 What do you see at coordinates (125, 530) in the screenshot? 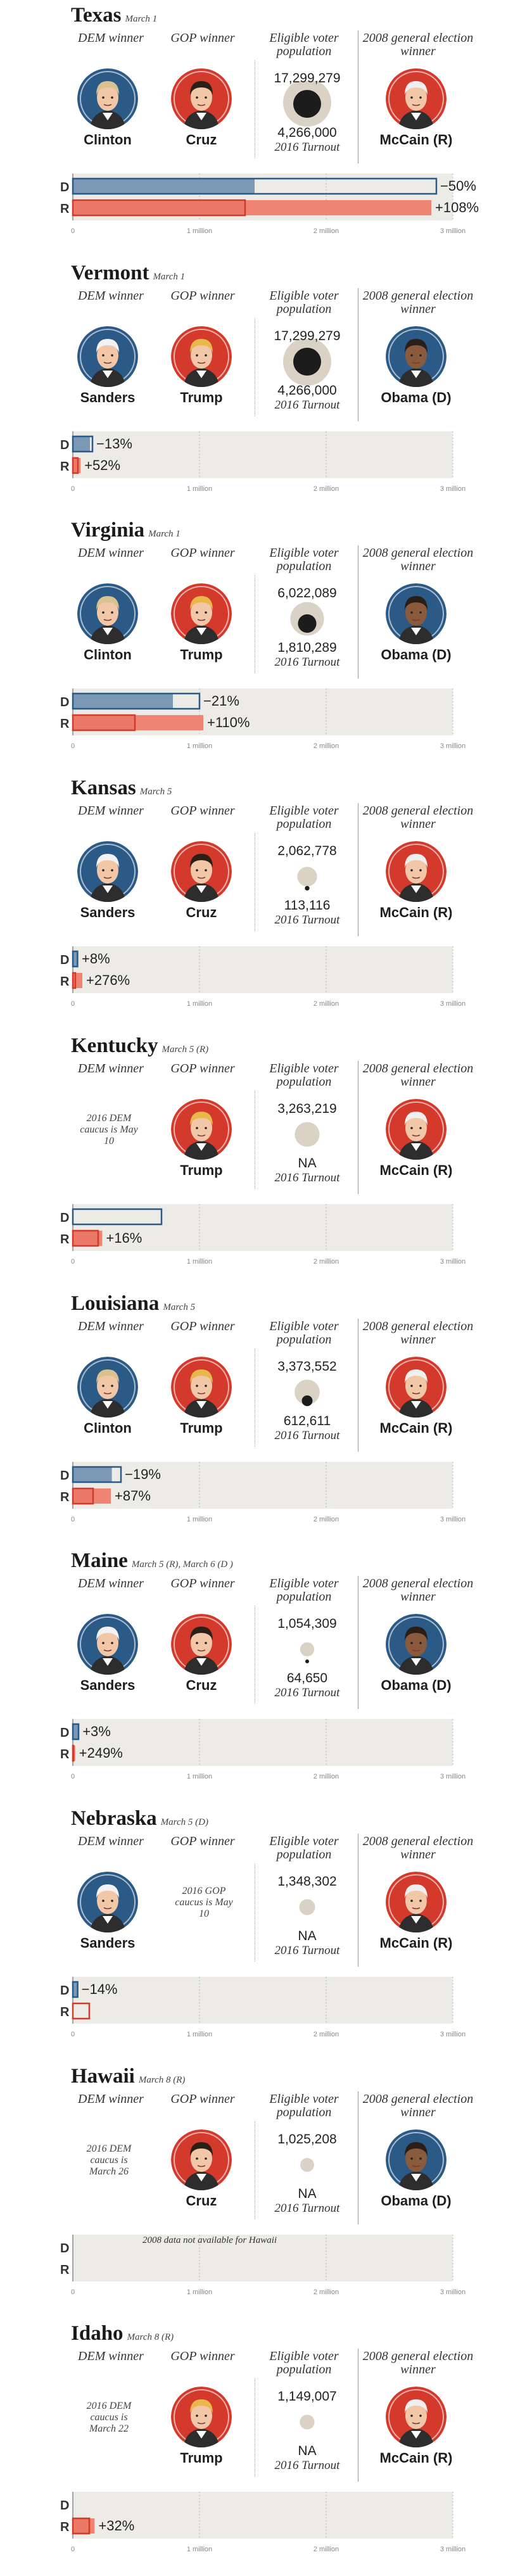
I see `state-title: Virginia March 1` at bounding box center [125, 530].